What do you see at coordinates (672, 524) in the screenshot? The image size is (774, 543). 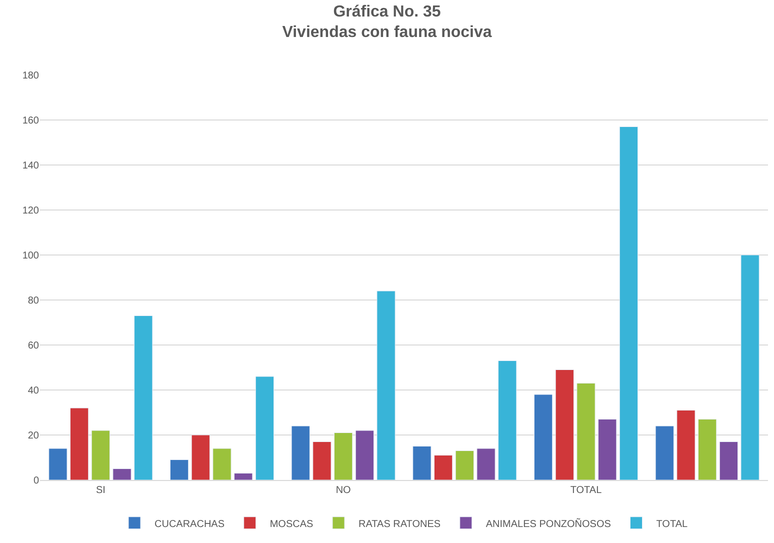 I see `legend-label: TOTAL` at bounding box center [672, 524].